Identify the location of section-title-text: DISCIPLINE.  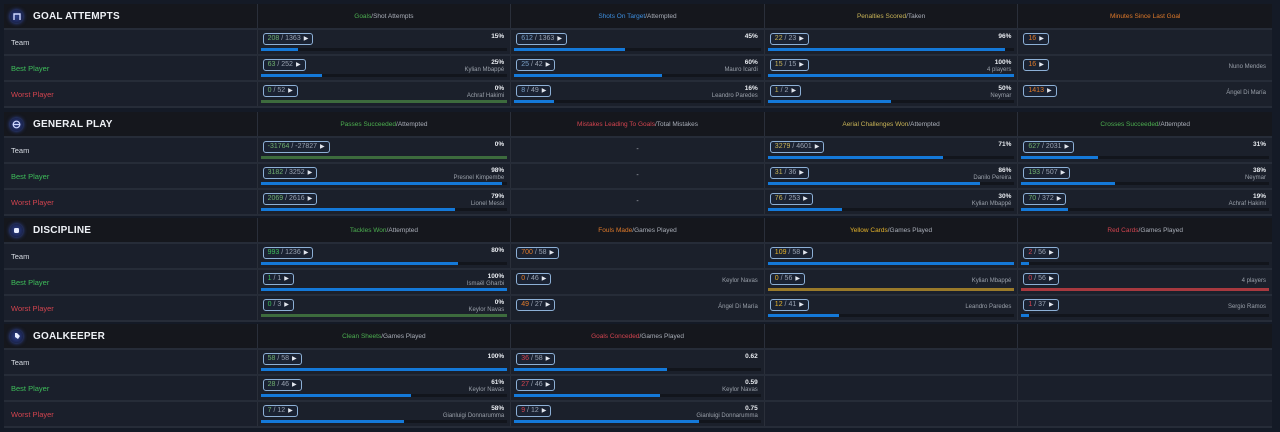
(62, 230).